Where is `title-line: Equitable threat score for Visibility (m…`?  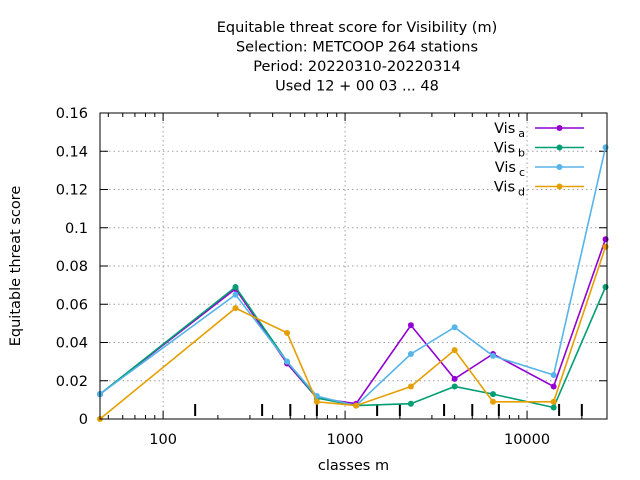
title-line: Equitable threat score for Visibility (m… is located at coordinates (357, 28).